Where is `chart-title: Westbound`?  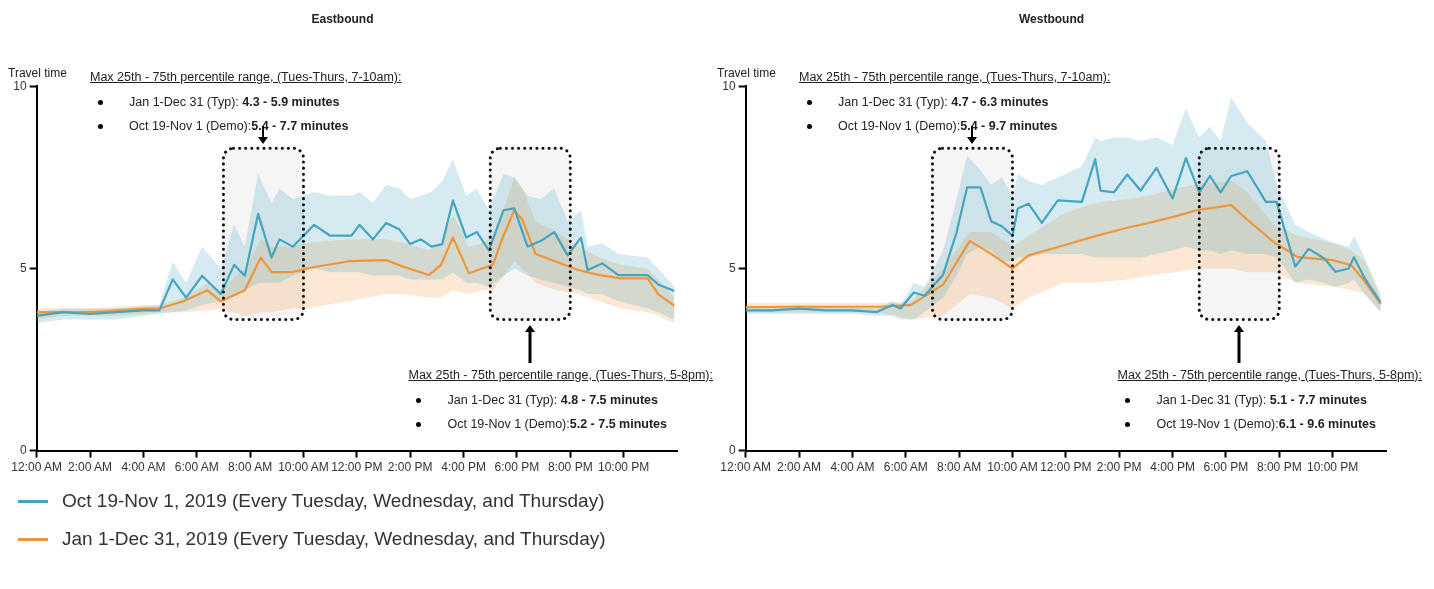 chart-title: Westbound is located at coordinates (1051, 18).